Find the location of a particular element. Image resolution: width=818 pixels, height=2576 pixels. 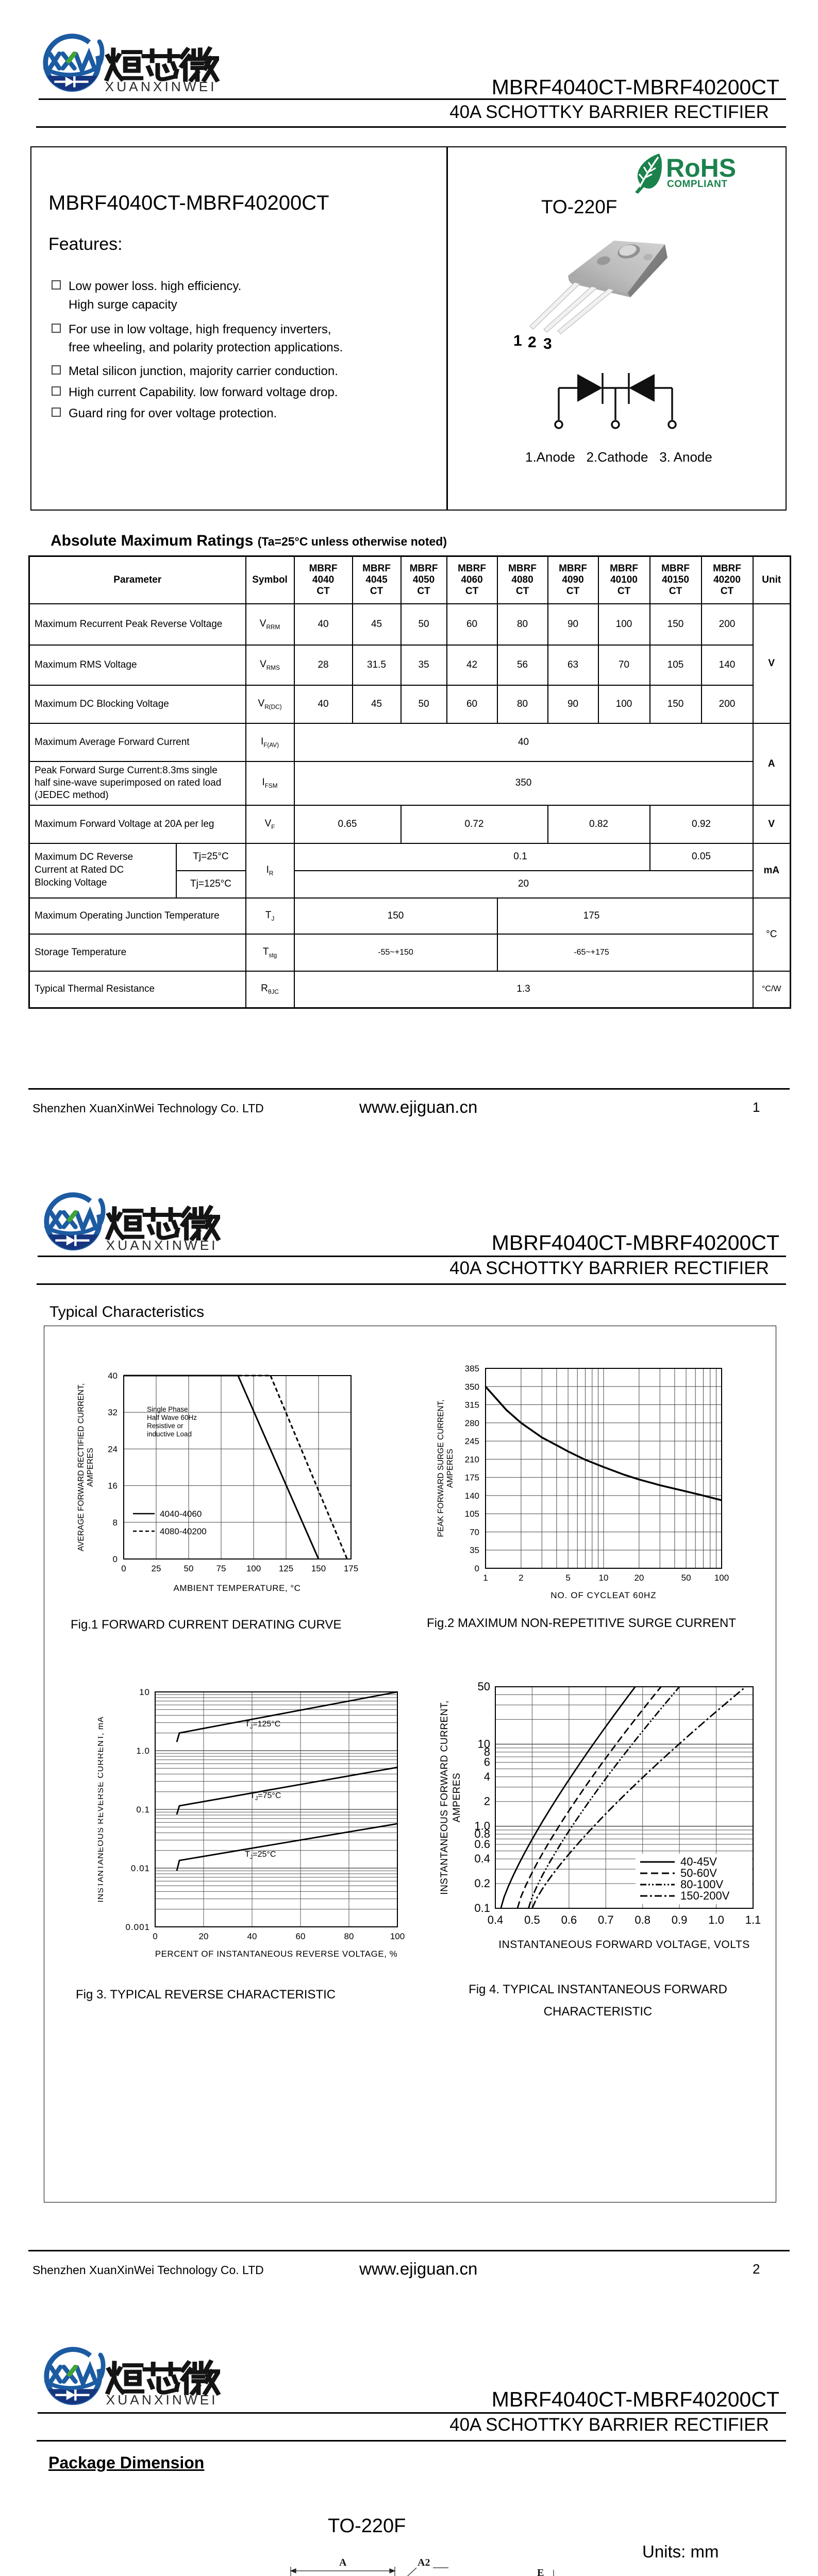

svg-text: 315 is located at coordinates (472, 1405).